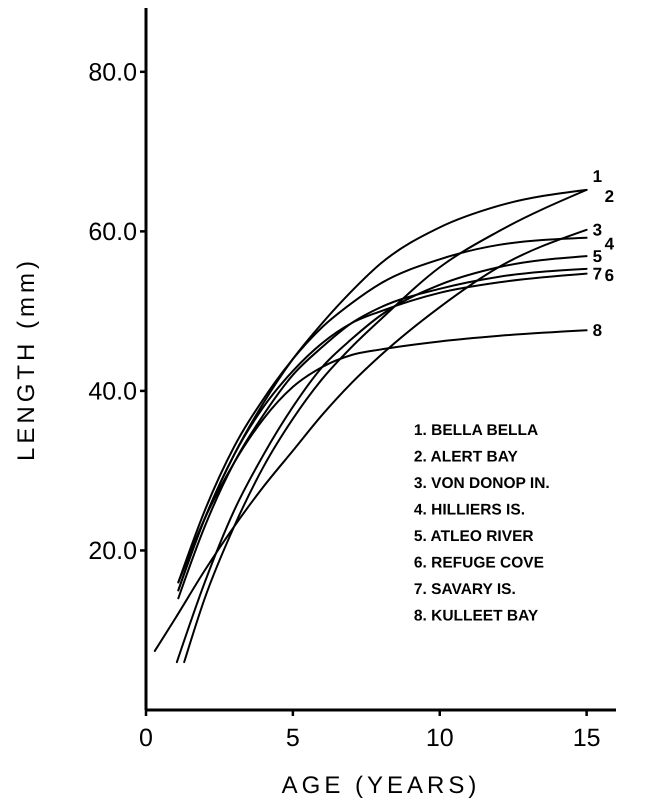  Describe the element at coordinates (466, 457) in the screenshot. I see `annotation: 2. ALERT BAY` at that location.